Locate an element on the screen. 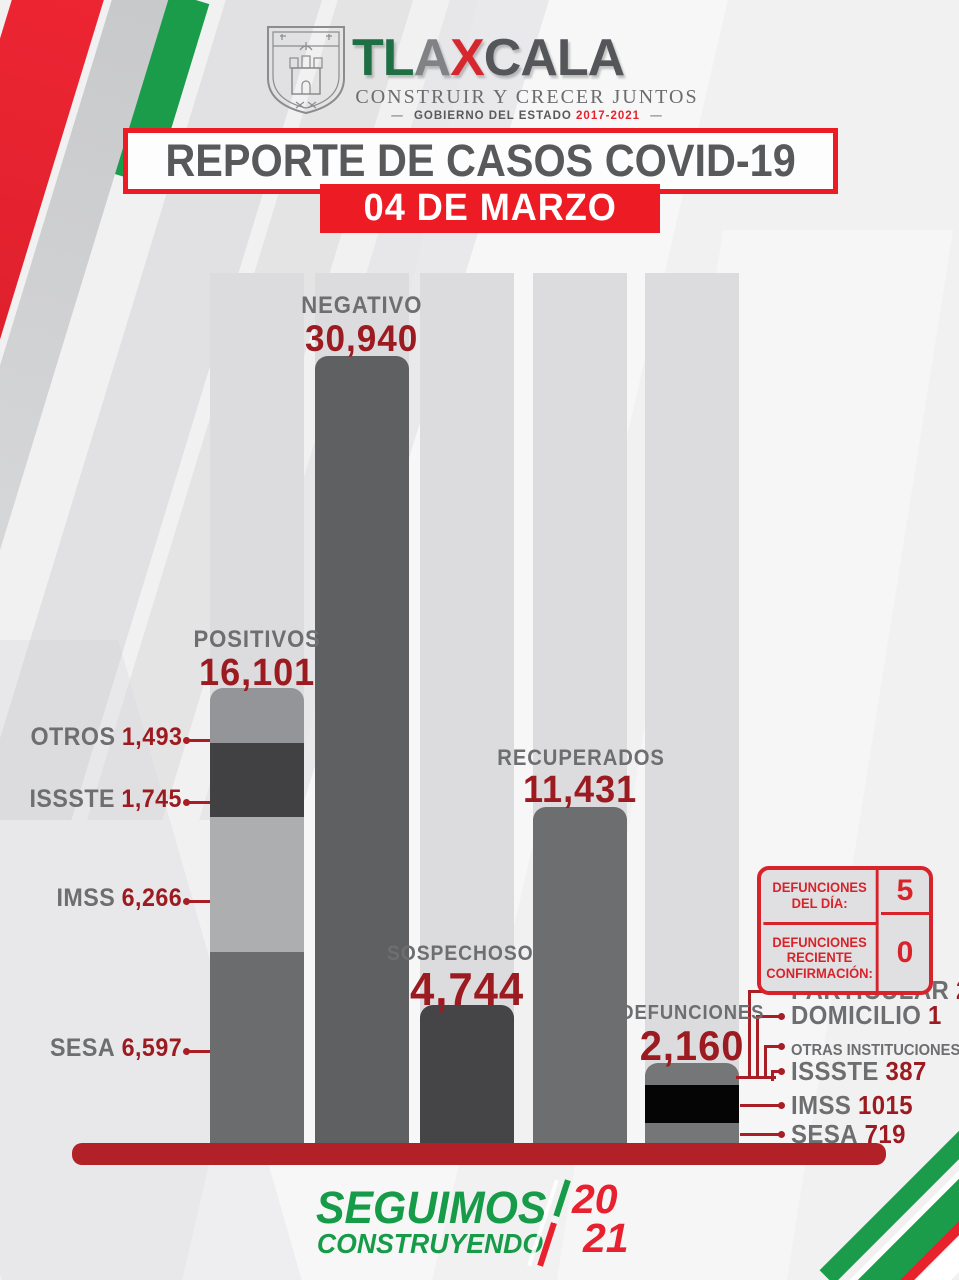 The image size is (959, 1280). bar-defunciones is located at coordinates (692, 1103).